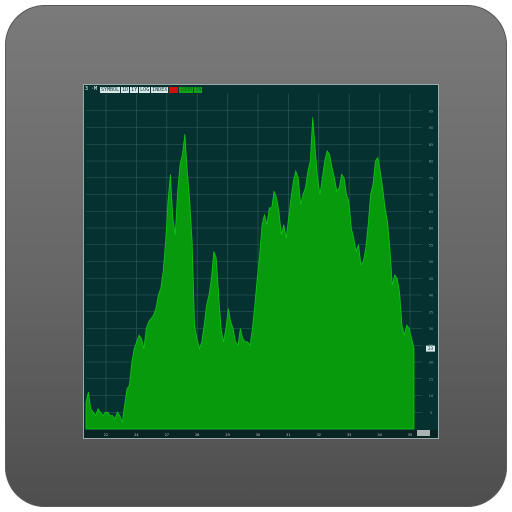 This screenshot has width=512, height=512. Describe the element at coordinates (431, 379) in the screenshot. I see `y-tick-label: 15` at that location.